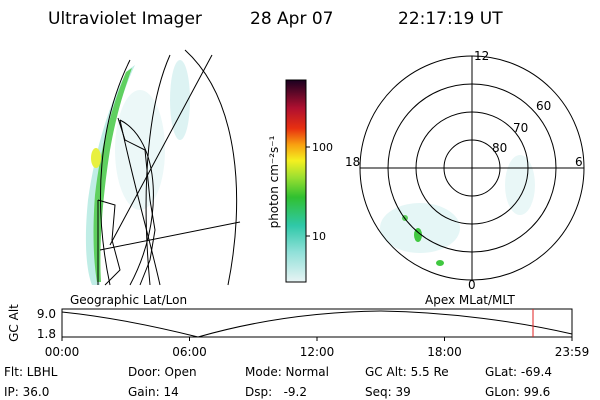 The image size is (600, 400). I want to click on lat-label: 70, so click(520, 128).